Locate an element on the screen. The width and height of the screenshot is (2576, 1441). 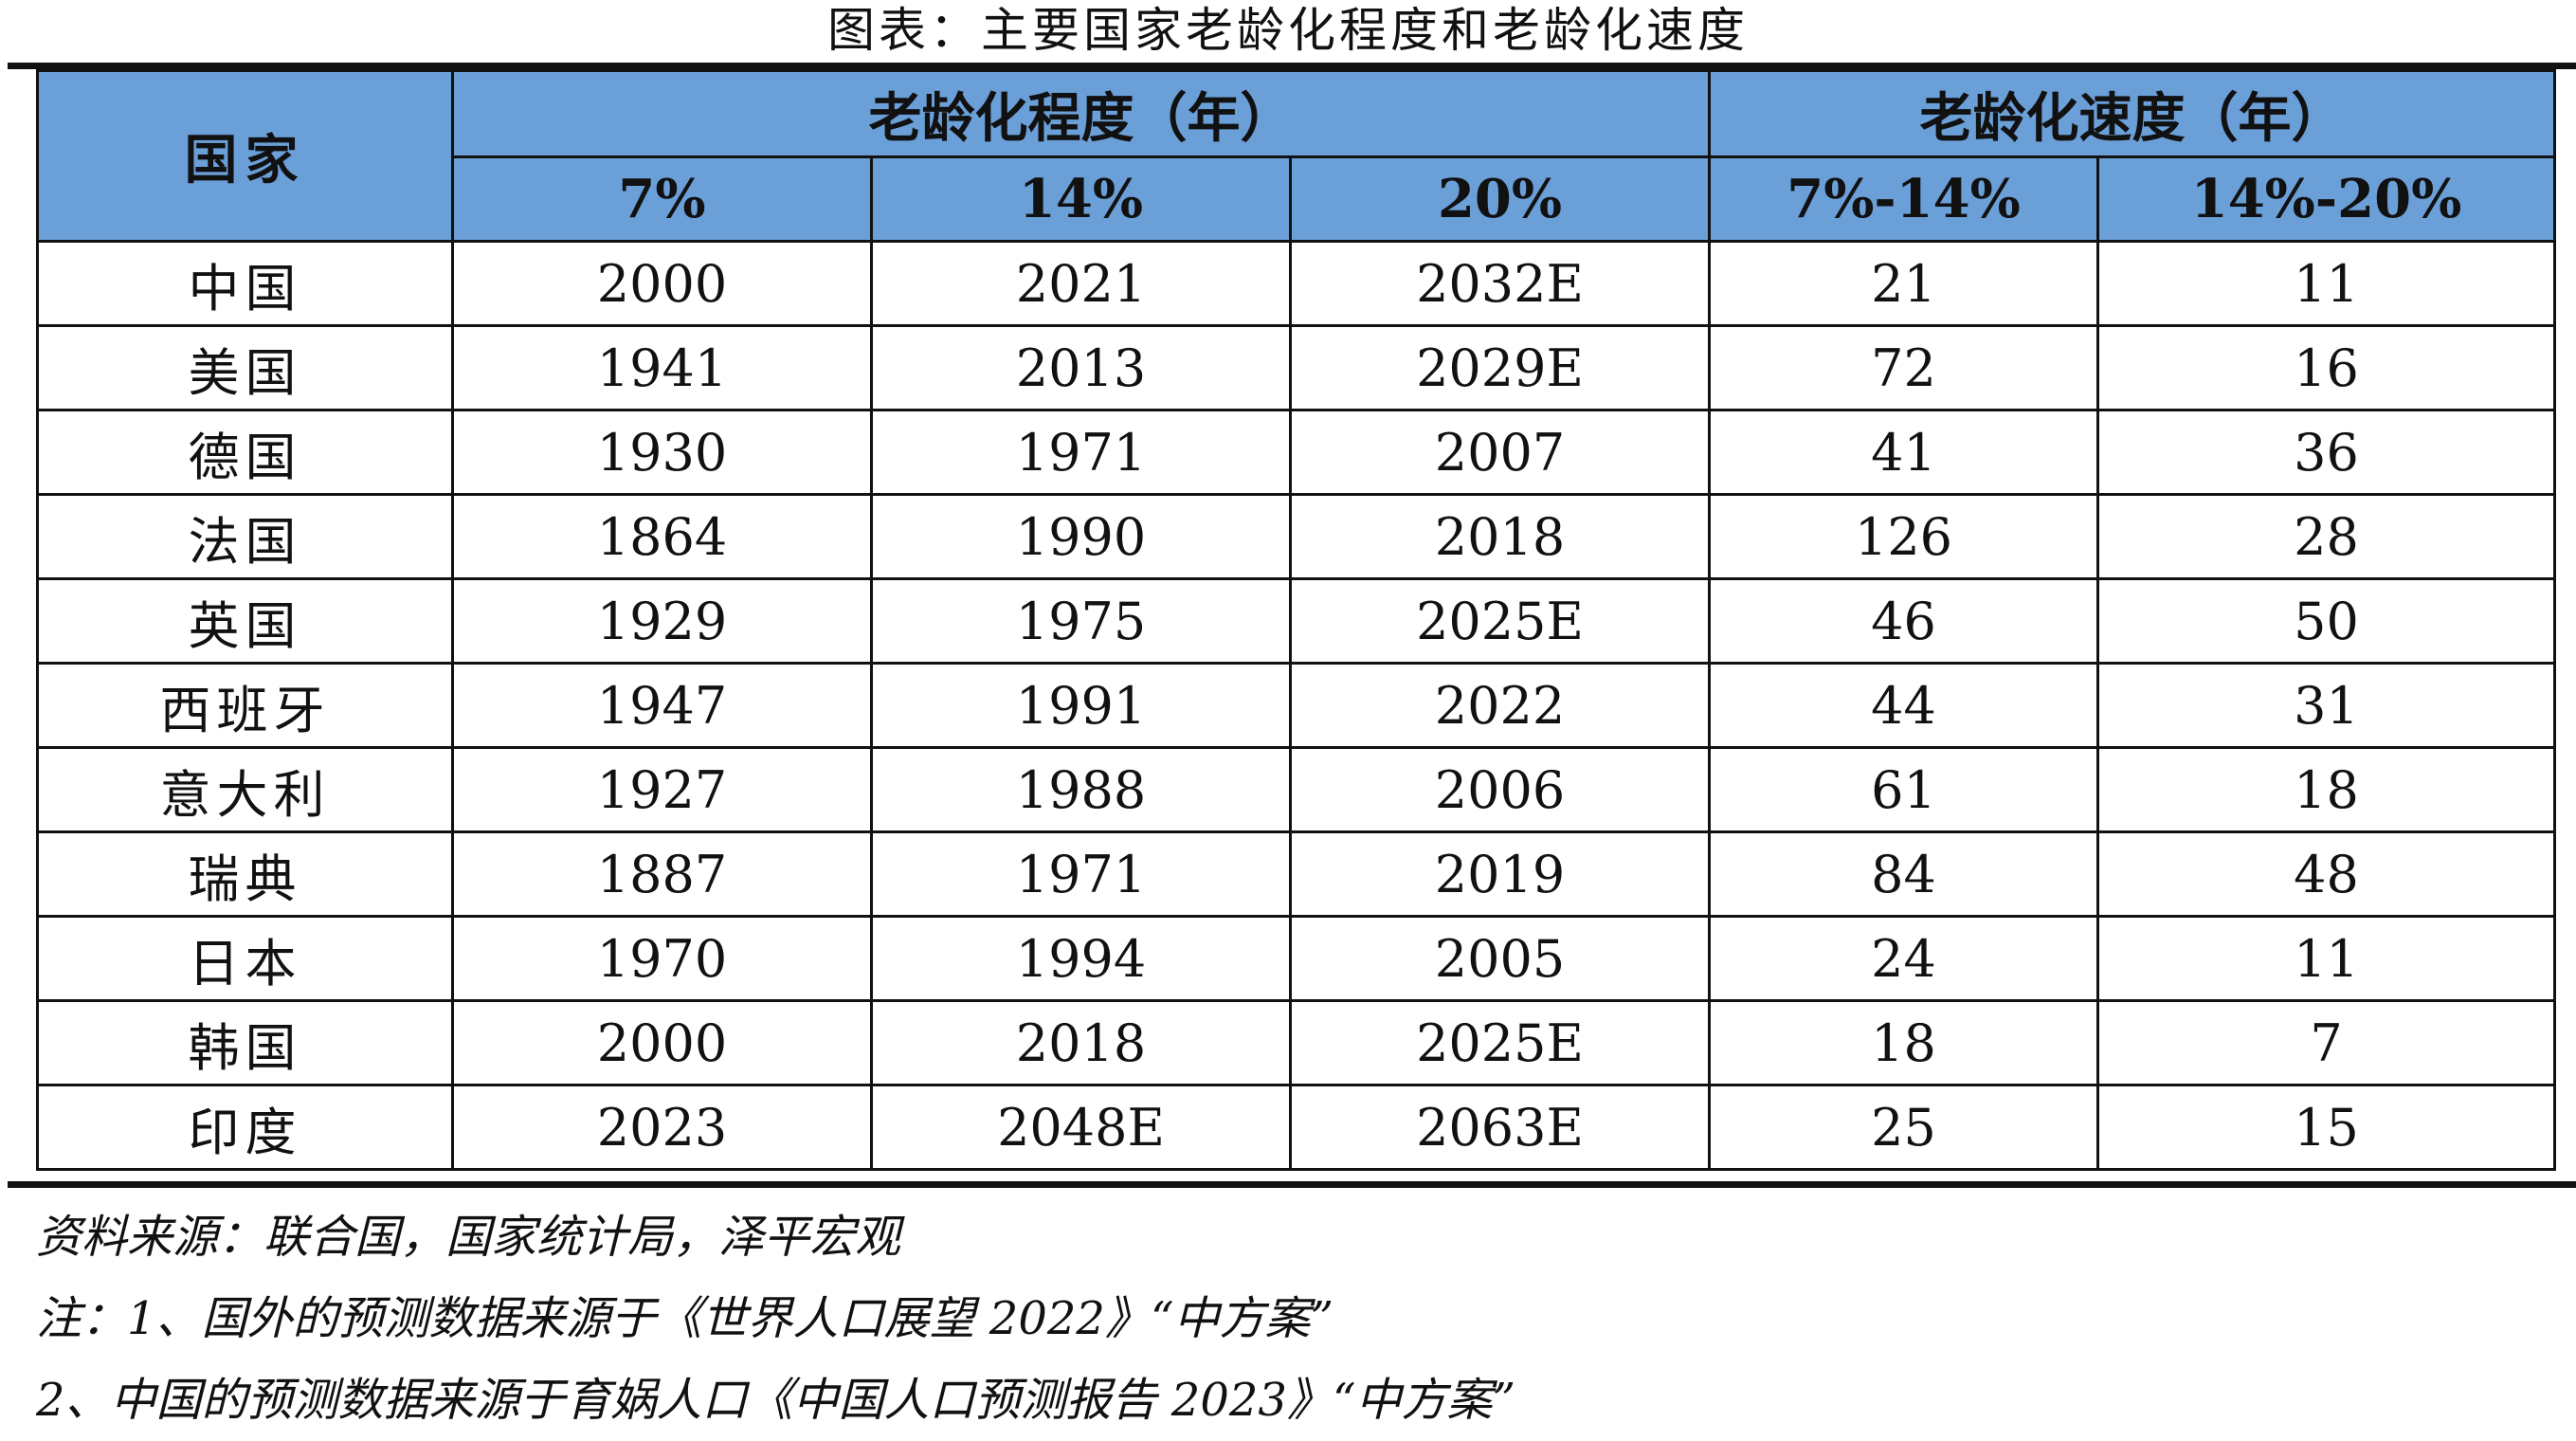
table-row: 印度 2023 2048E 2063E 25 15 is located at coordinates (1296, 1127).